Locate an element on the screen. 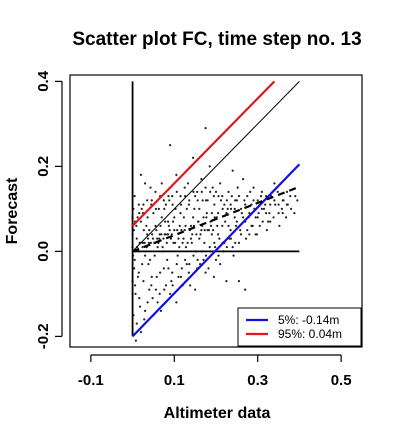 This screenshot has height=440, width=400. legend-label: 5%: -0.14m is located at coordinates (308, 320).